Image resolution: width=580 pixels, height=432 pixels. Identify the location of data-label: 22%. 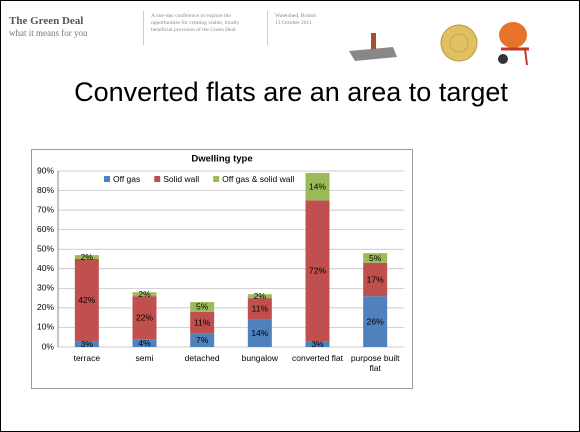
(144, 317).